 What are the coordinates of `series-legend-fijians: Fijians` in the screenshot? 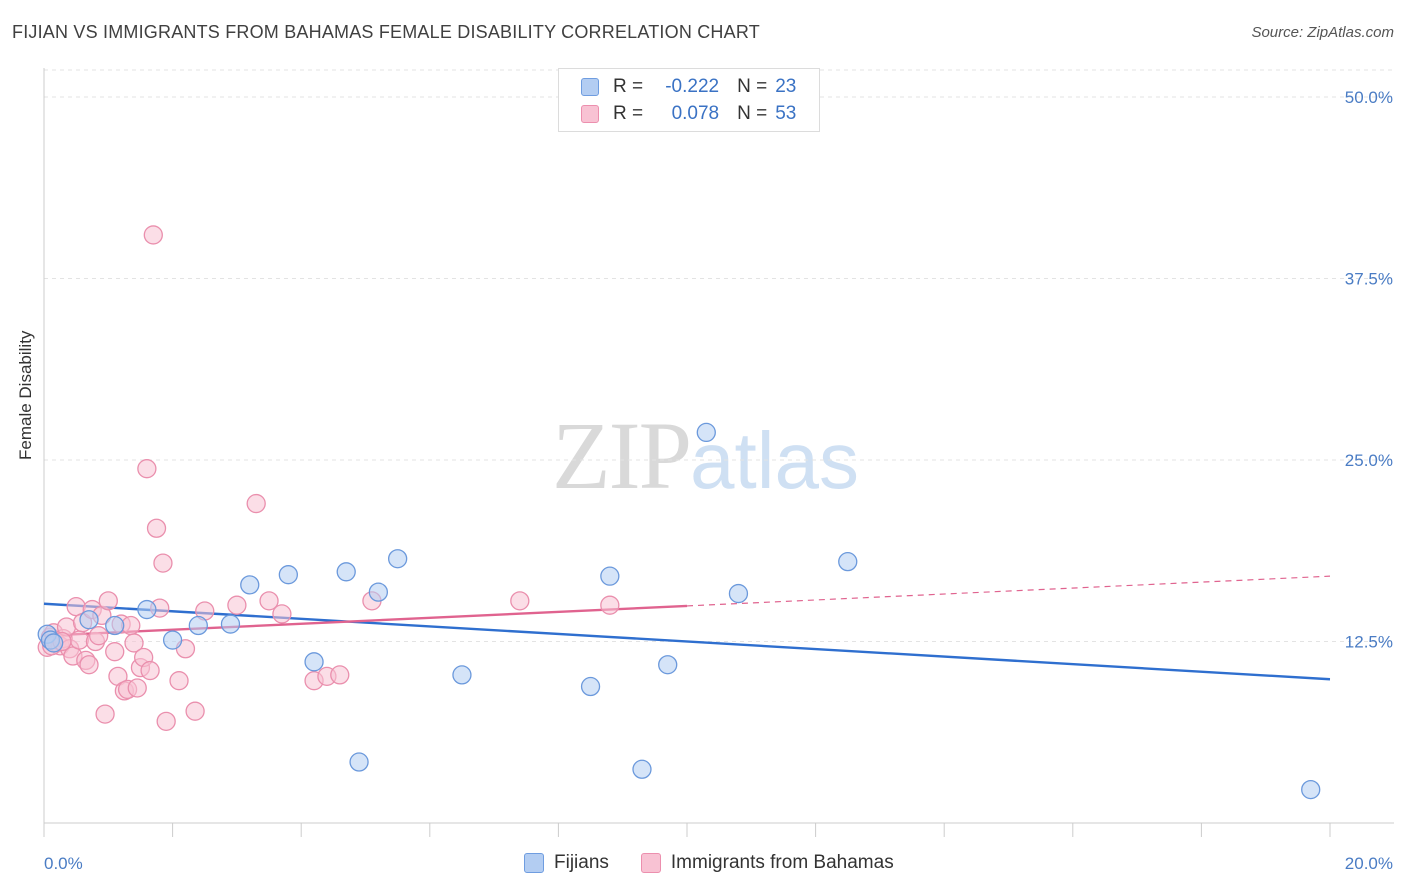 It's located at (566, 863).